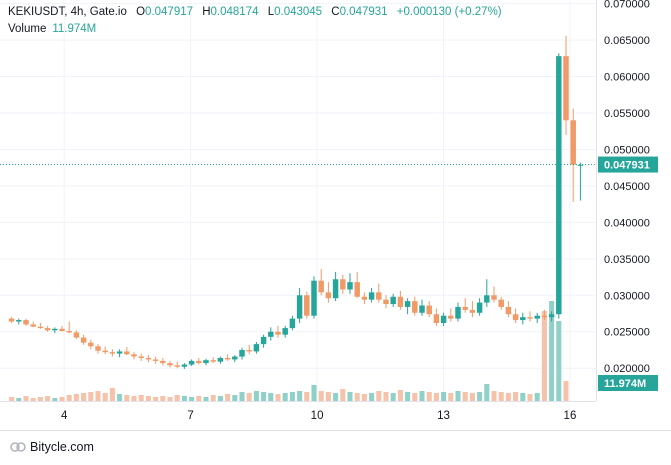 This screenshot has height=465, width=671. What do you see at coordinates (570, 416) in the screenshot?
I see `time-tick-label: 16` at bounding box center [570, 416].